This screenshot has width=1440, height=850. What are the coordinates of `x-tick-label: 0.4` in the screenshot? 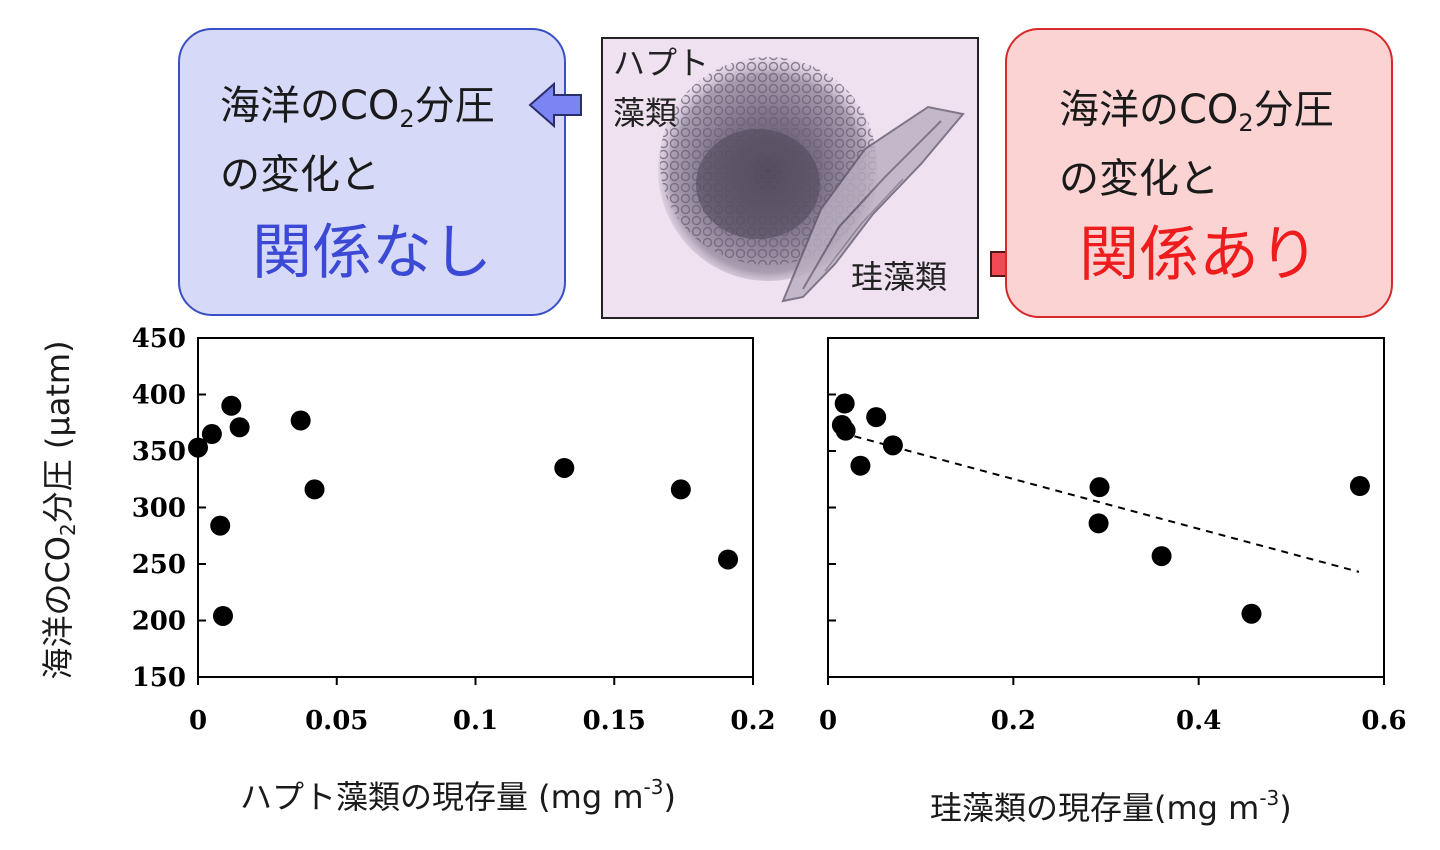 It's located at (1198, 721).